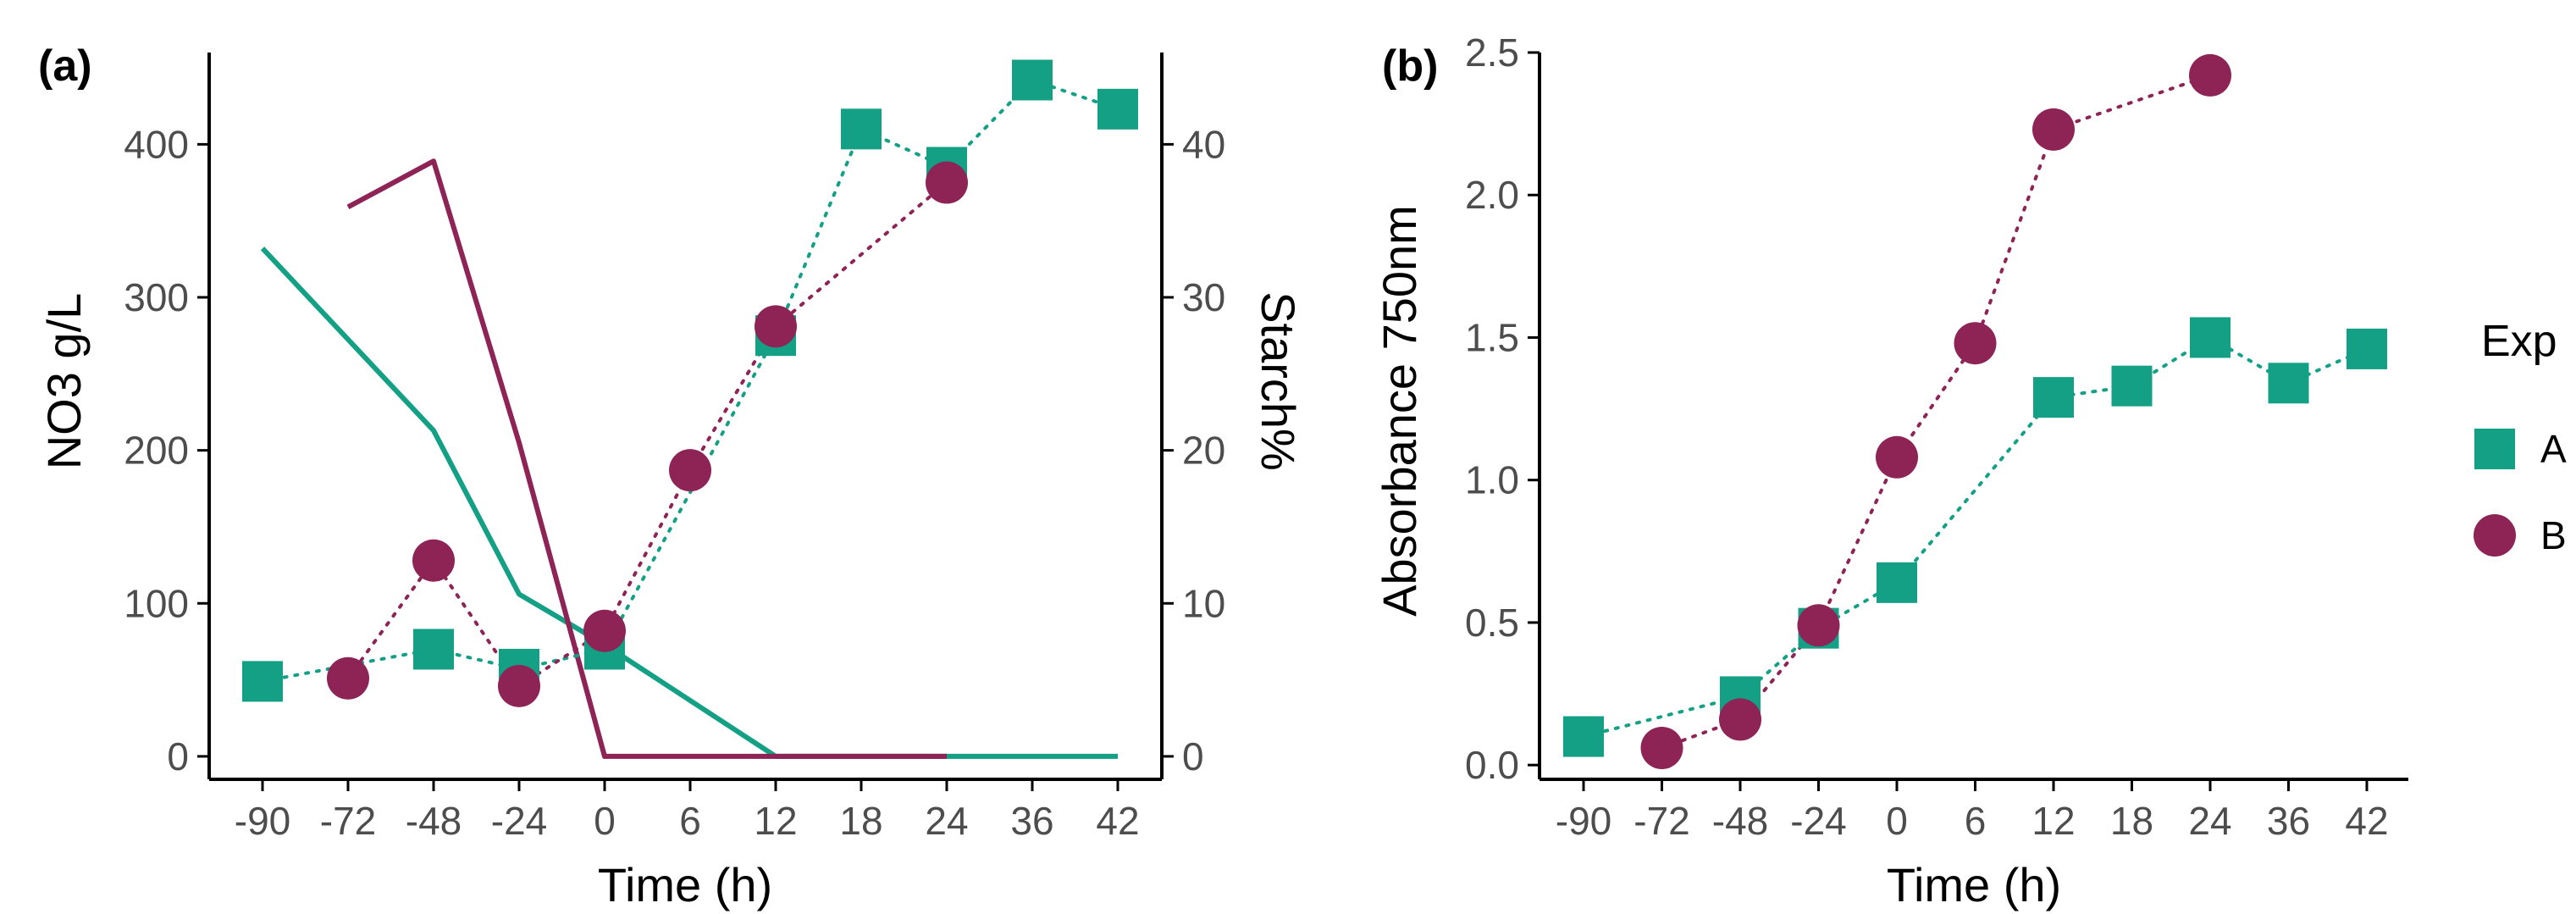  What do you see at coordinates (1399, 411) in the screenshot?
I see `panel-b-y-axis-title: Absorbance 750nm` at bounding box center [1399, 411].